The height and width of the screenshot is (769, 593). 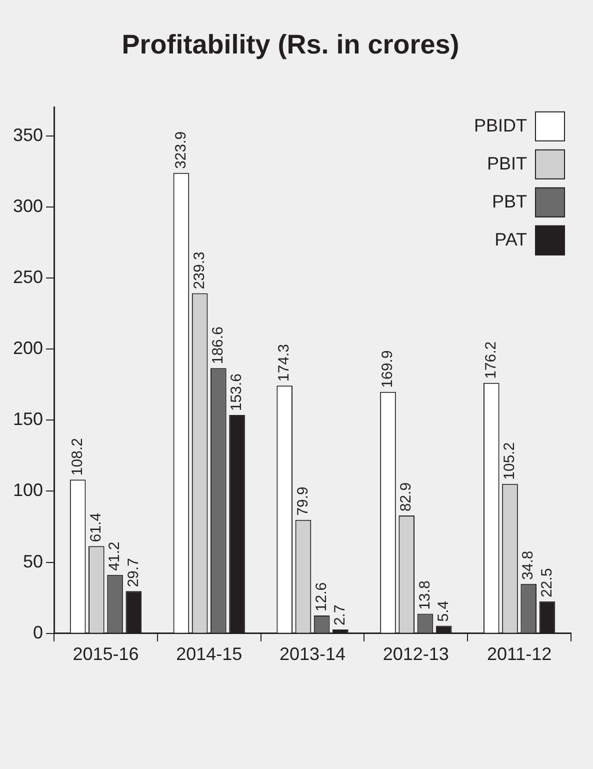 I want to click on data-label: 169.9, so click(x=387, y=369).